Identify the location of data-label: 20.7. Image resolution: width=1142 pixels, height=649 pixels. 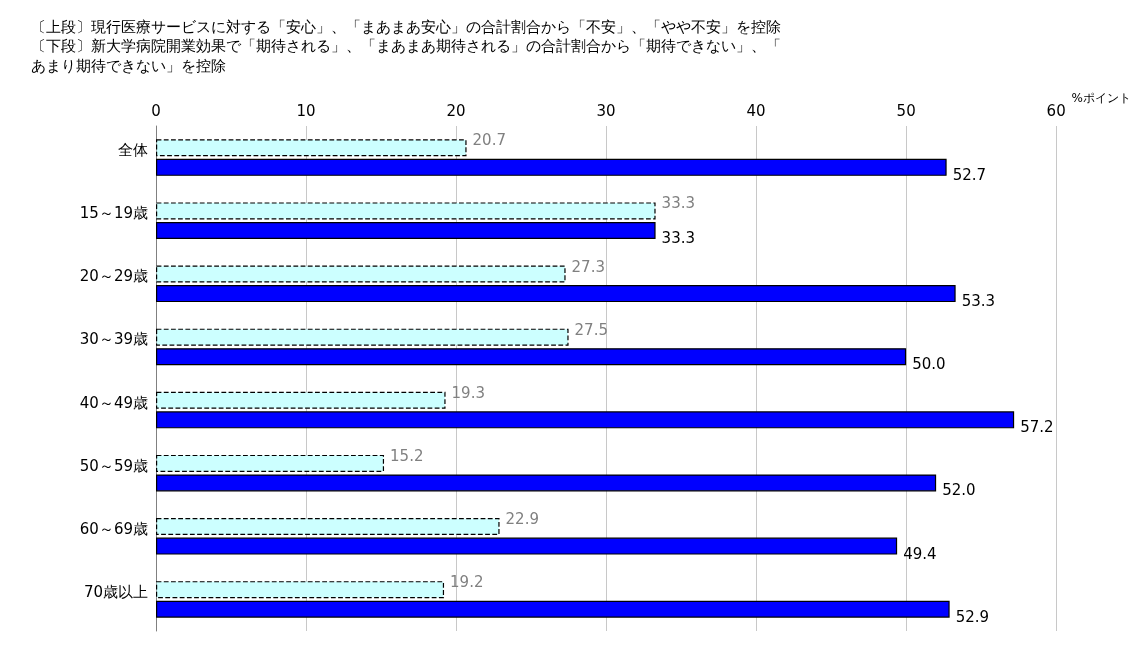
(489, 140).